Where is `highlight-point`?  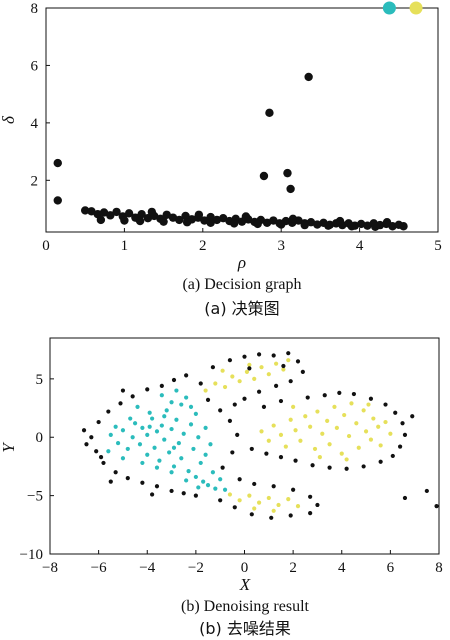 highlight-point is located at coordinates (416, 8).